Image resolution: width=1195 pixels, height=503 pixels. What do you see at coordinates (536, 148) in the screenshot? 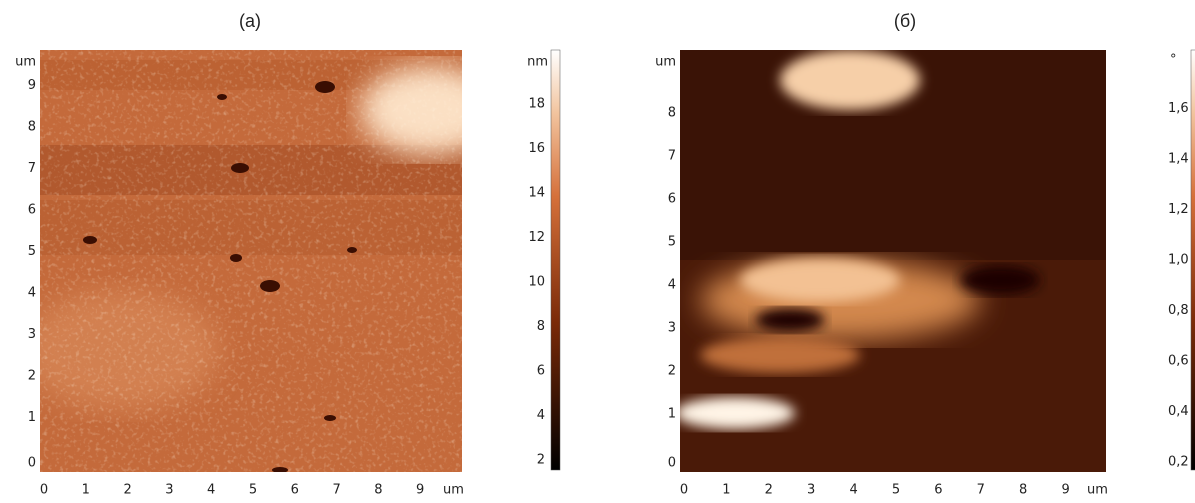
I see `colorbar-tick-label: 16` at bounding box center [536, 148].